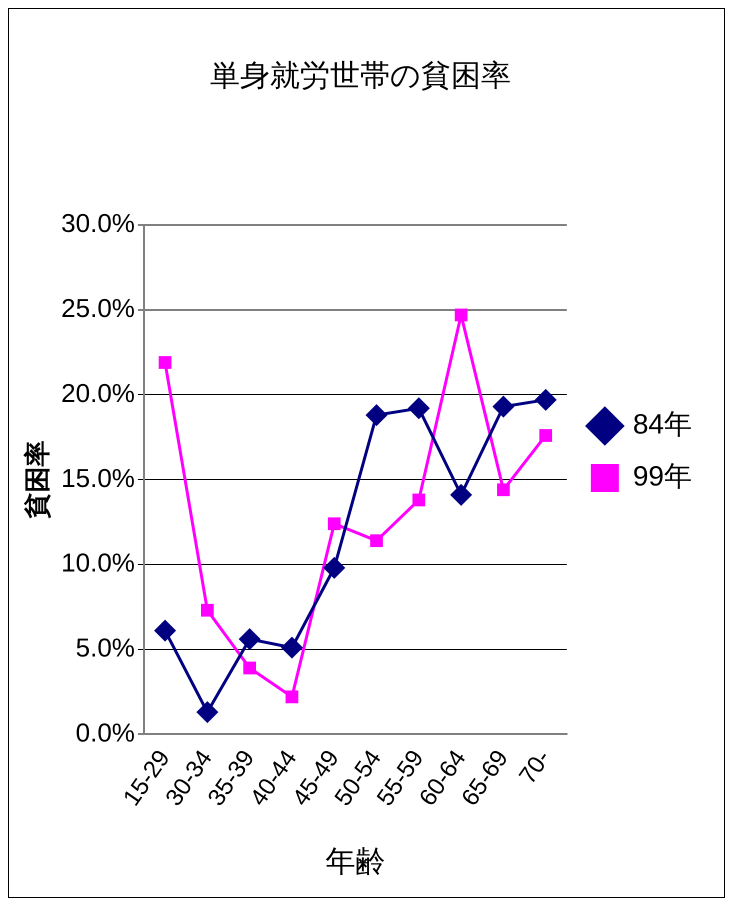 The height and width of the screenshot is (906, 733). Describe the element at coordinates (355, 861) in the screenshot. I see `x-axis-title: 年齢` at that location.